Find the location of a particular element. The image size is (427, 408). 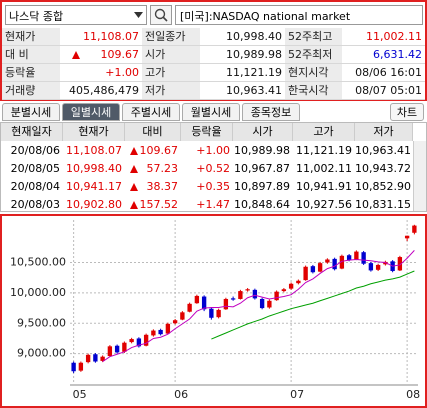

column-header: 등락율 is located at coordinates (207, 132).